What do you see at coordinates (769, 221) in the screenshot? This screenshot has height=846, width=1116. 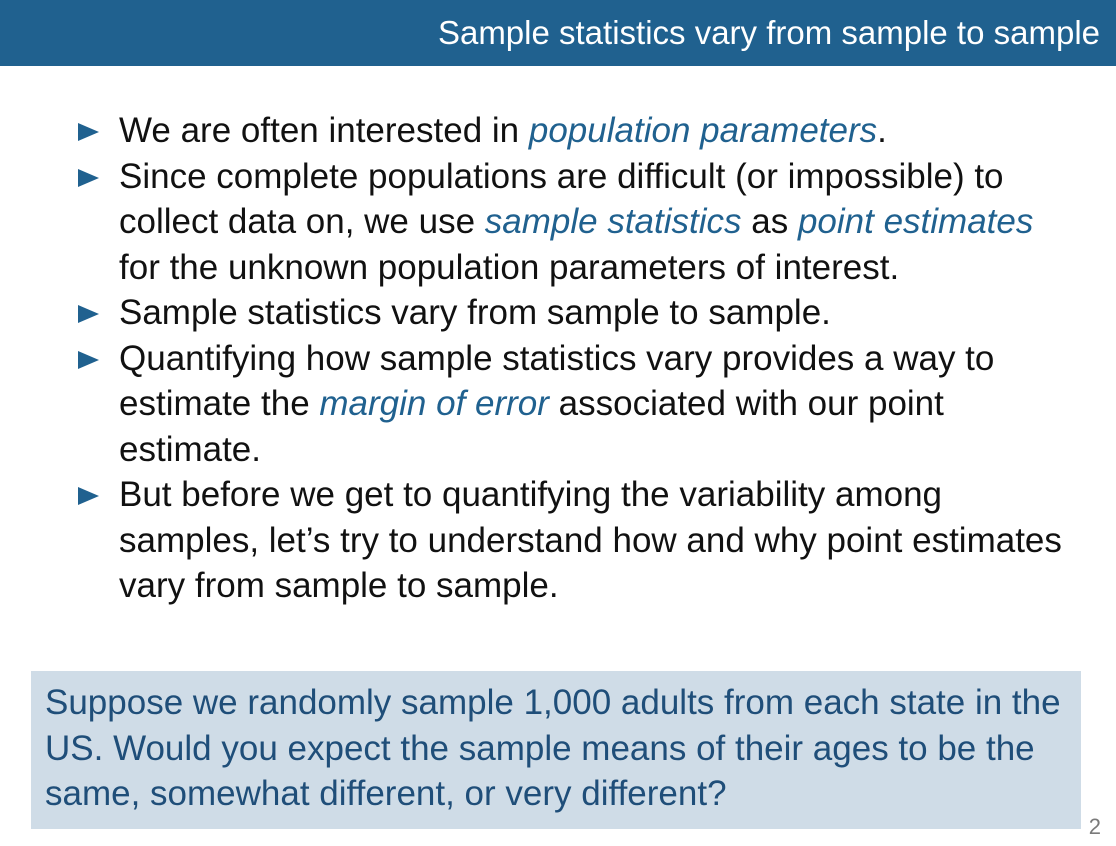 I see `bullet-text: as` at bounding box center [769, 221].